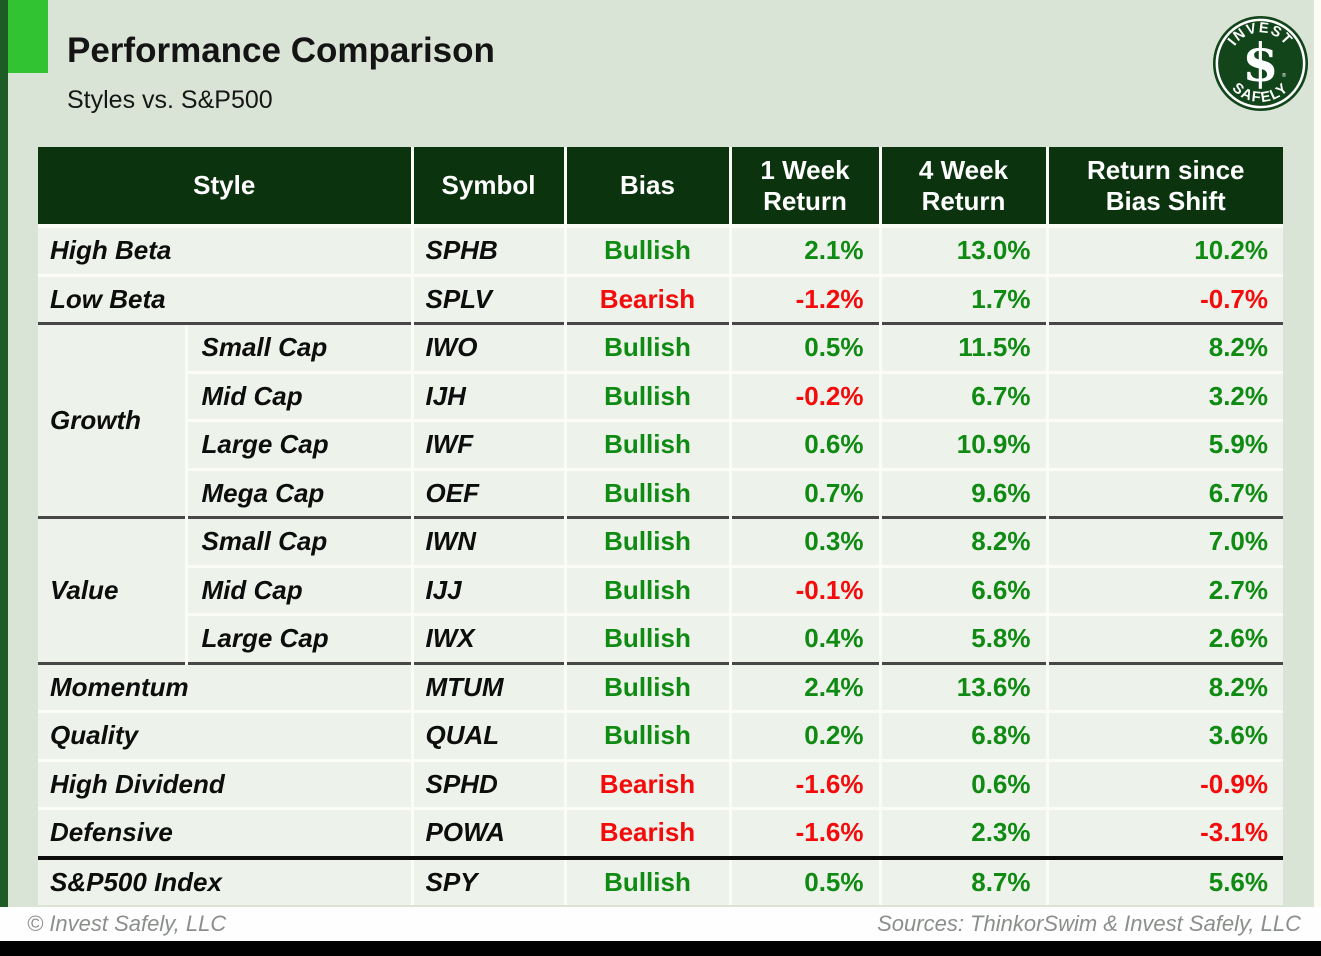  Describe the element at coordinates (804, 444) in the screenshot. I see `week1-return-cell: 0.6%` at that location.